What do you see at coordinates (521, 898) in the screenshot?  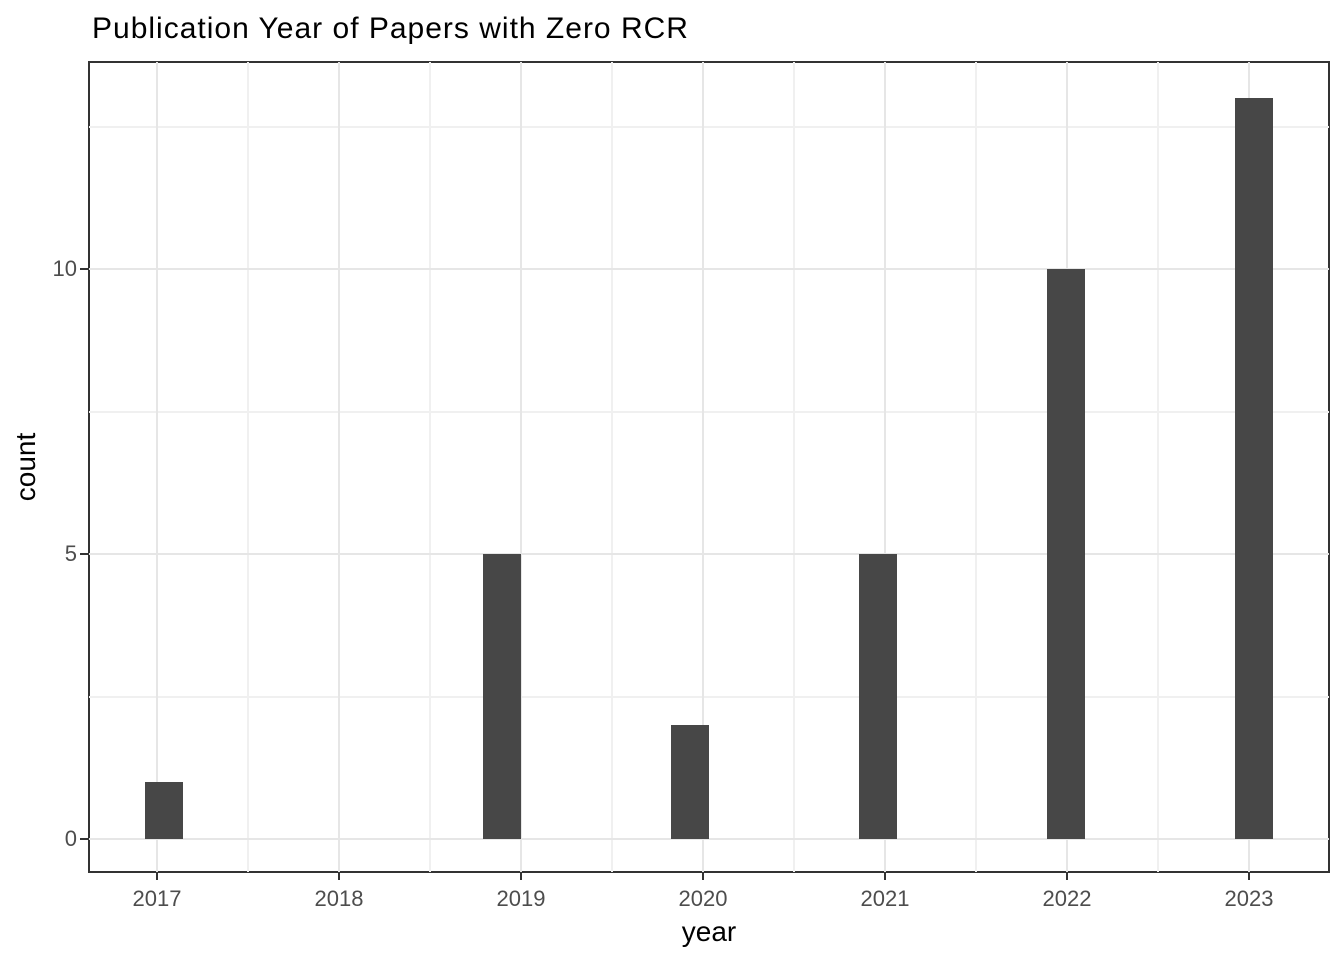 I see `x-tick-label: 2019` at bounding box center [521, 898].